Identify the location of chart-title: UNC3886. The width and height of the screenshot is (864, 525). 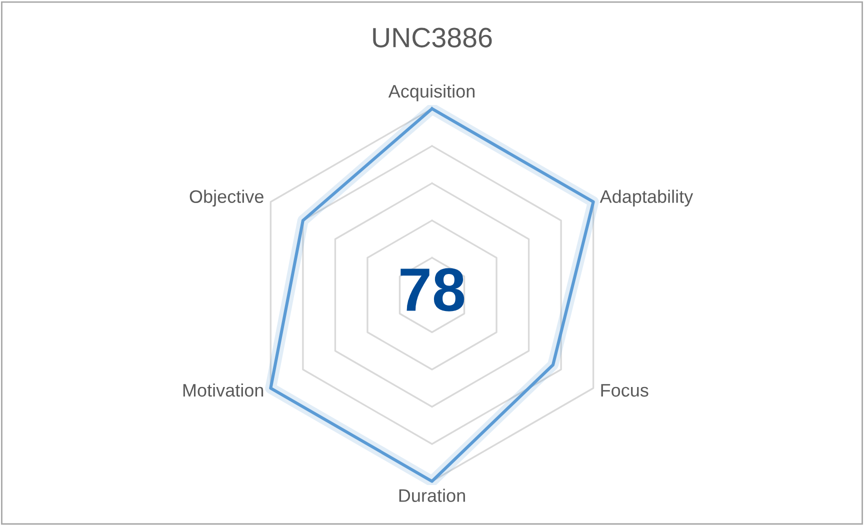
(432, 38).